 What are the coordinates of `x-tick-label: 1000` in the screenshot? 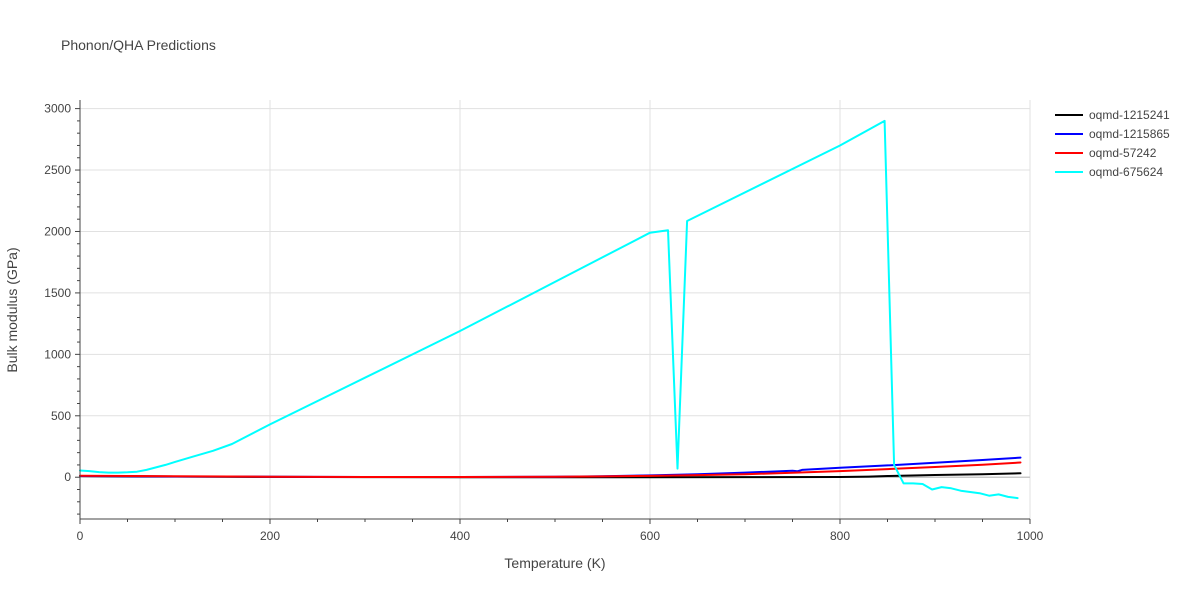 It's located at (1030, 536).